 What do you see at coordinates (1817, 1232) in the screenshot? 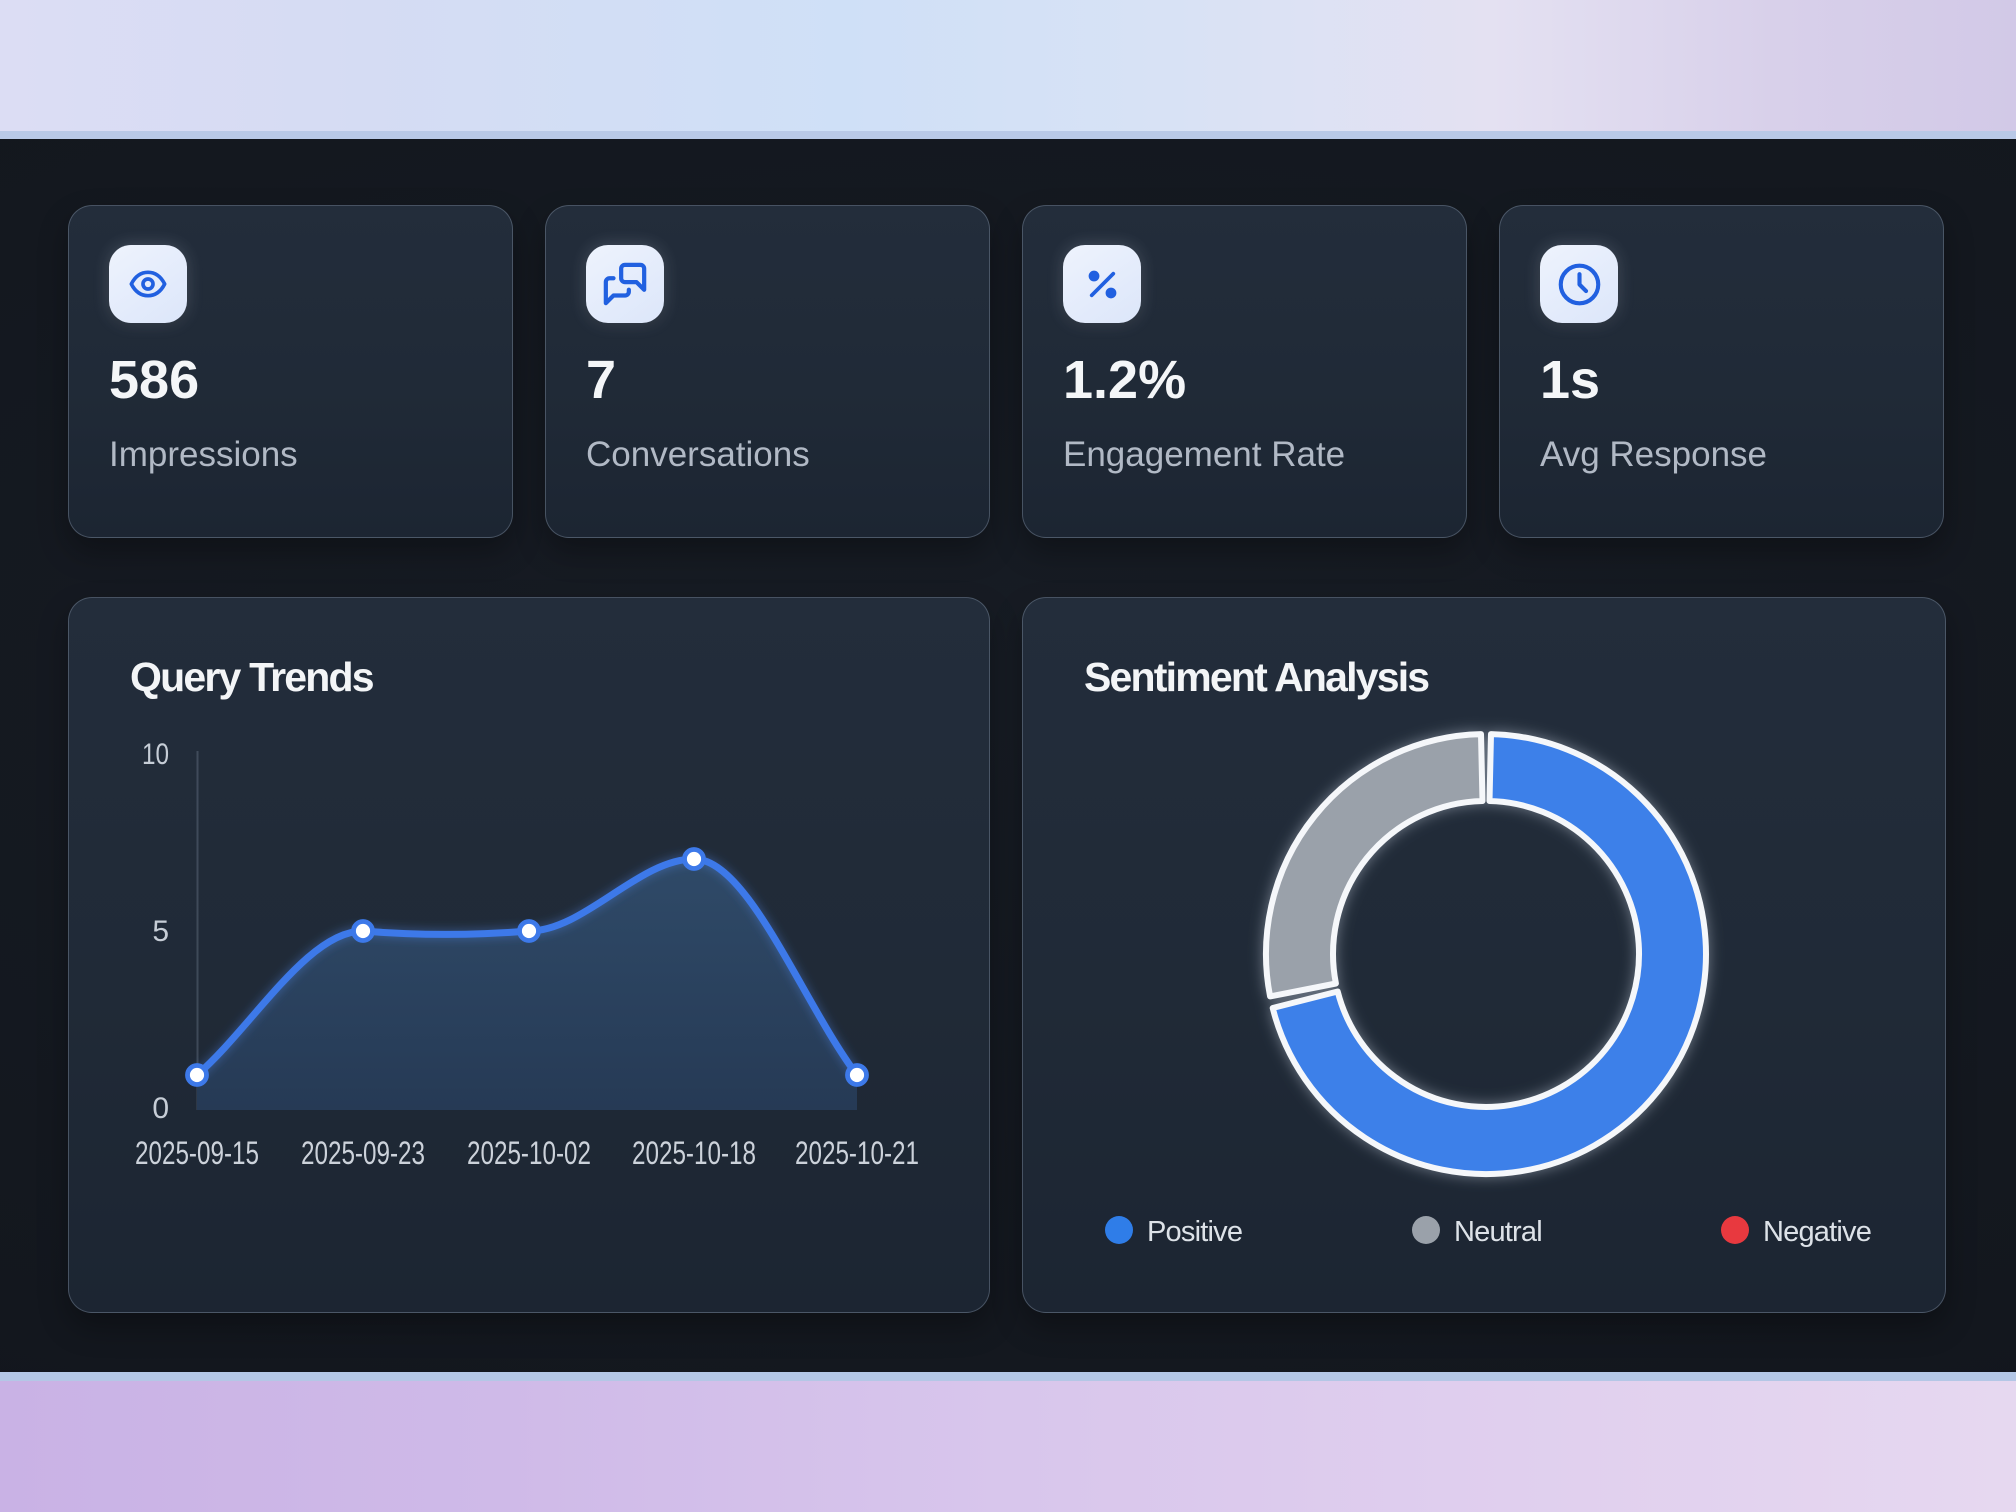
I see `svg-text: Negative` at bounding box center [1817, 1232].